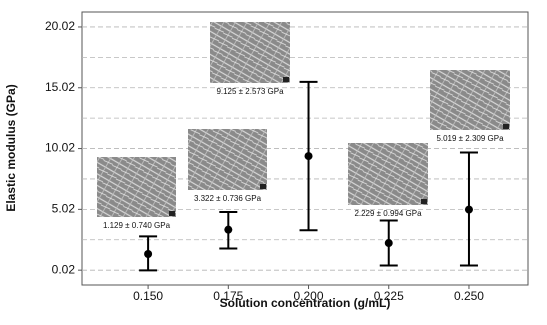 The image size is (547, 325). I want to click on x-tick-label: 0.175, so click(228, 296).